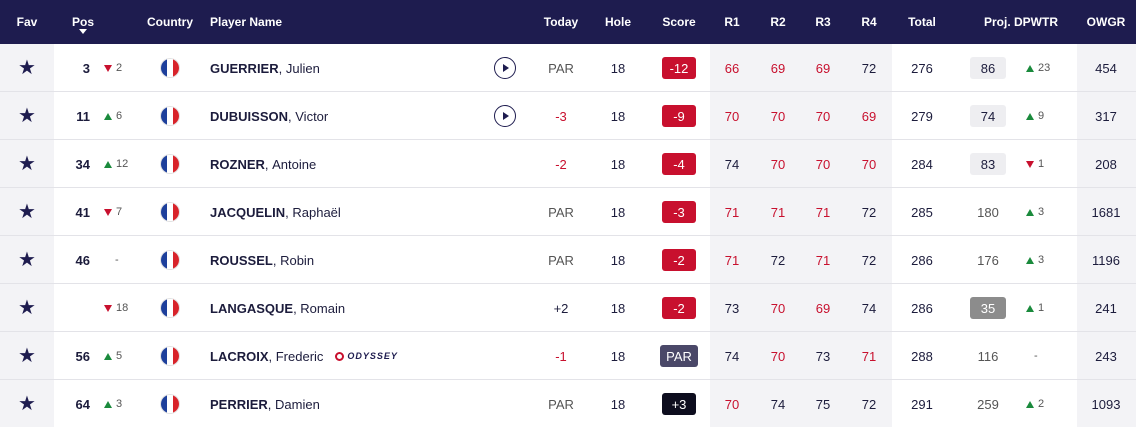 This screenshot has height=427, width=1136. Describe the element at coordinates (119, 404) in the screenshot. I see `movement-value: 3` at that location.